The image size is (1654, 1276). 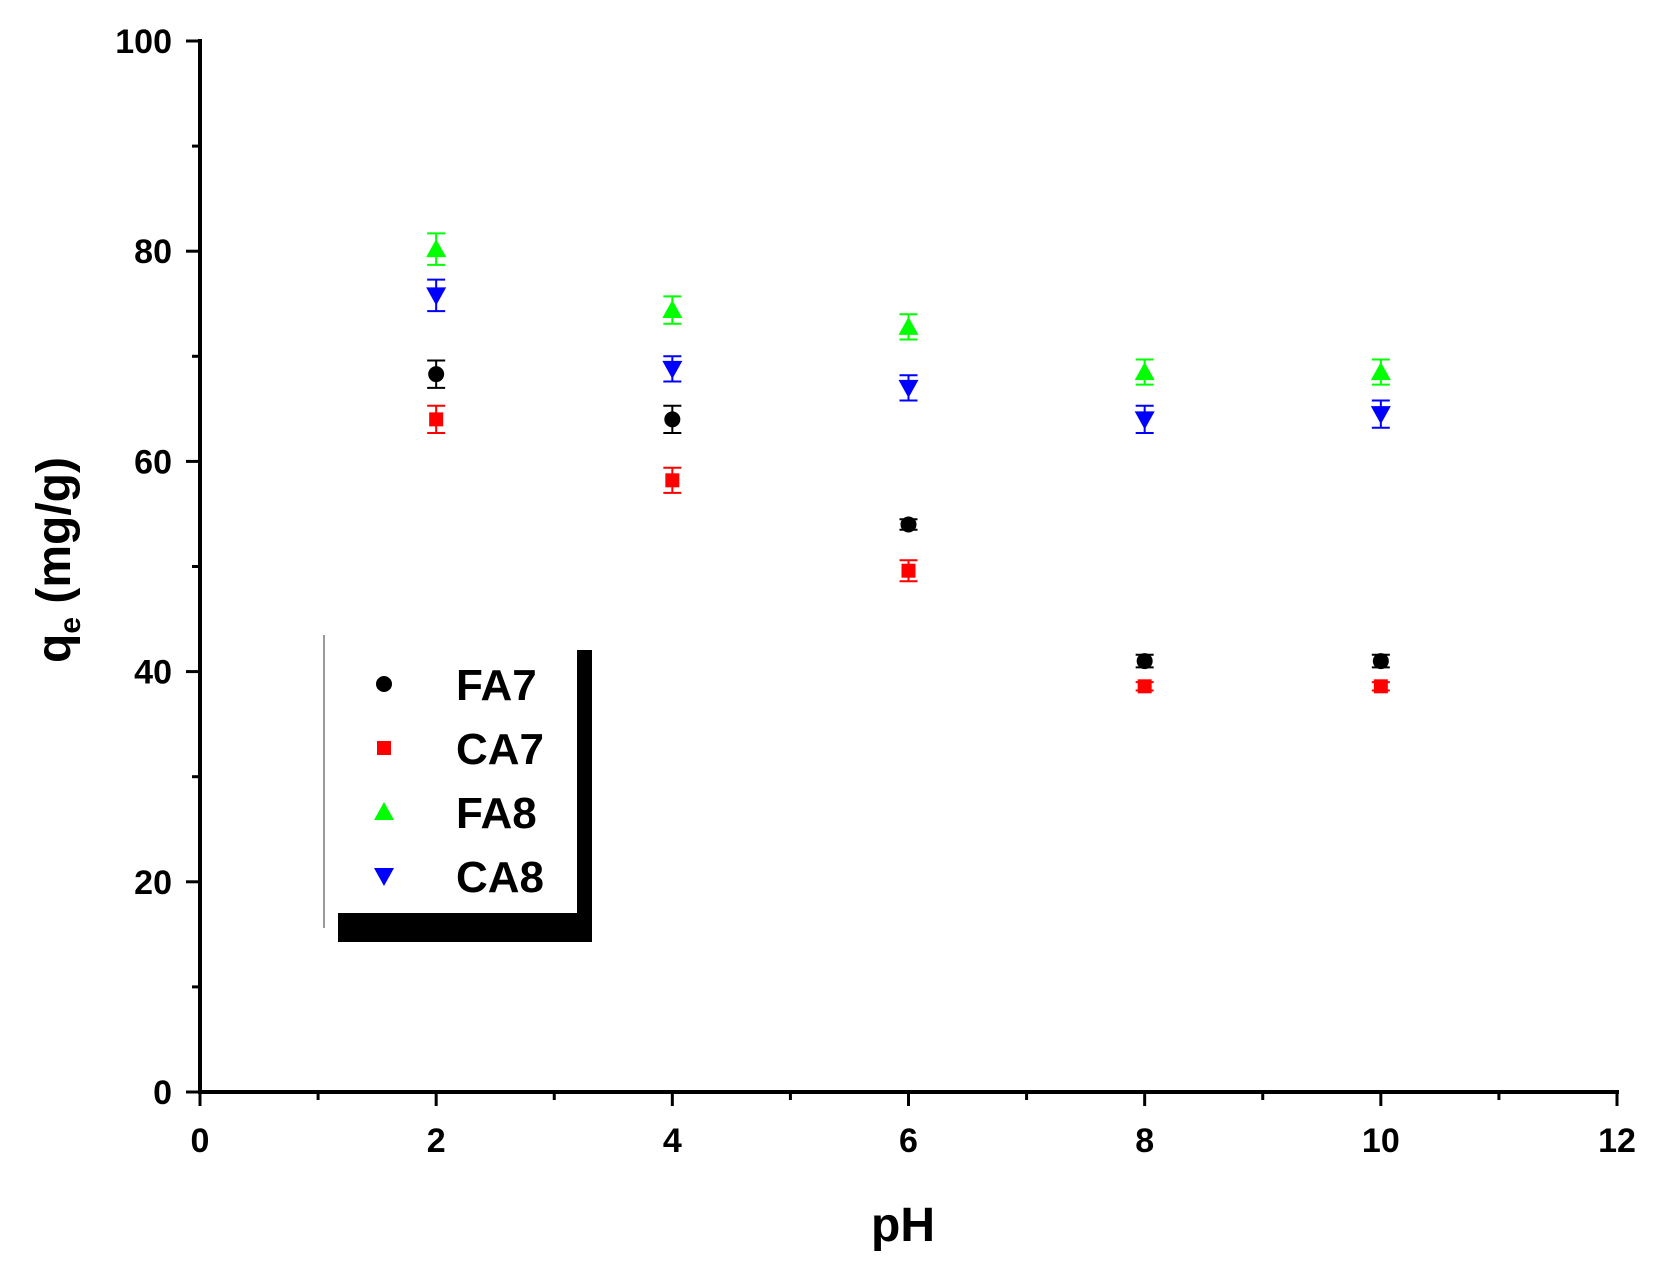 What do you see at coordinates (500, 749) in the screenshot?
I see `legend-label-ca7: CA7` at bounding box center [500, 749].